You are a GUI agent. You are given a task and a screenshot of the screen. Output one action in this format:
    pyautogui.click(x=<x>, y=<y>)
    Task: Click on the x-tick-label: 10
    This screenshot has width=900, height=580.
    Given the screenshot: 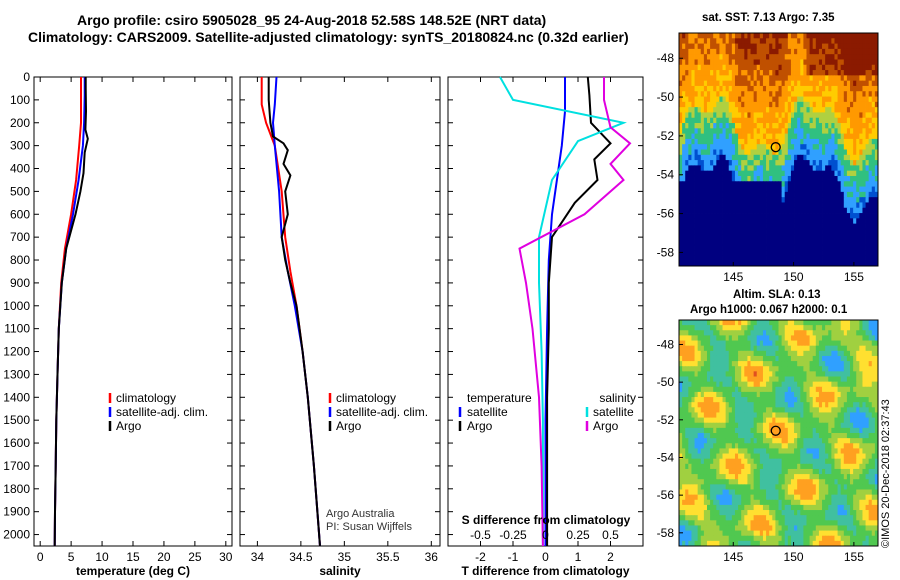 What is the action you would take?
    pyautogui.click(x=102, y=557)
    